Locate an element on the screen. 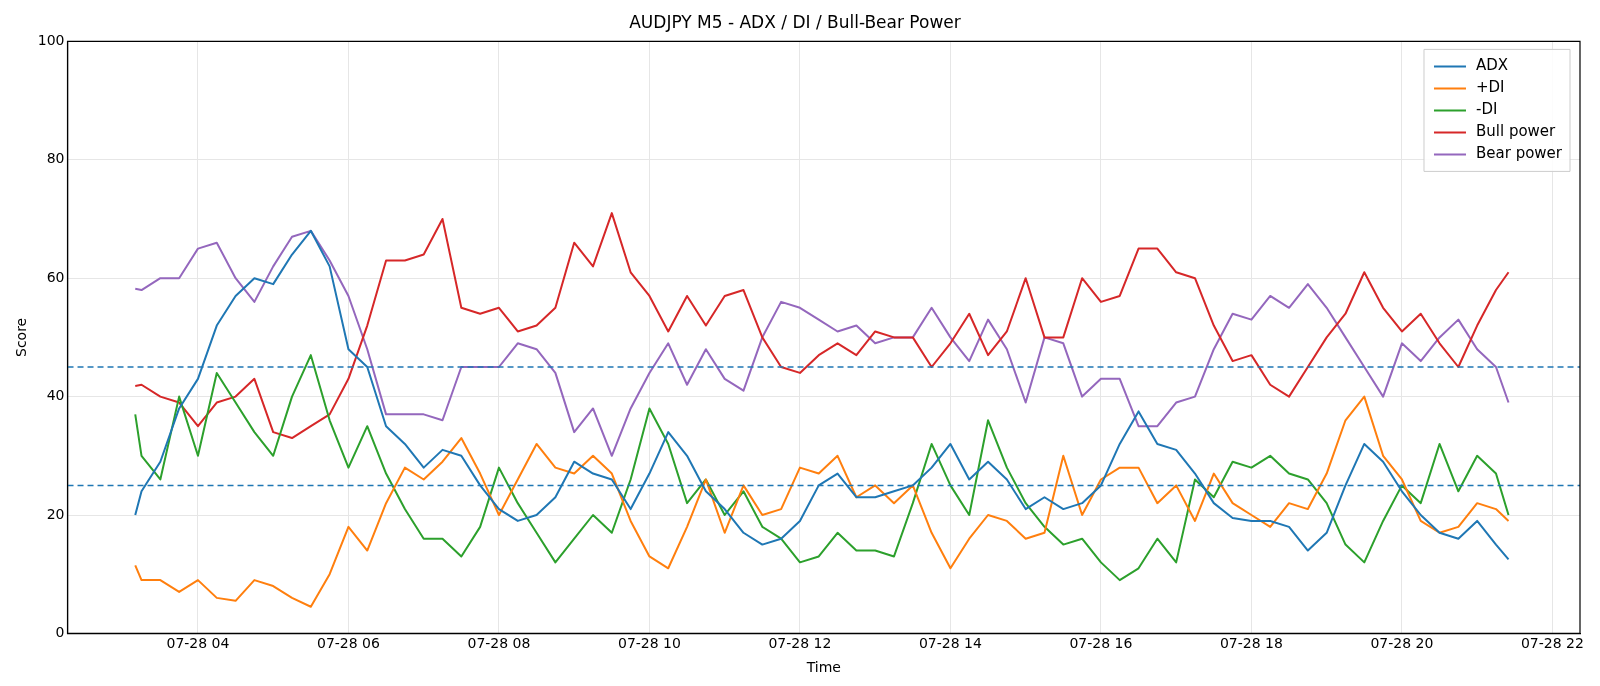 This screenshot has height=686, width=1600. x-tick-label: 07-28 20 is located at coordinates (1402, 643).